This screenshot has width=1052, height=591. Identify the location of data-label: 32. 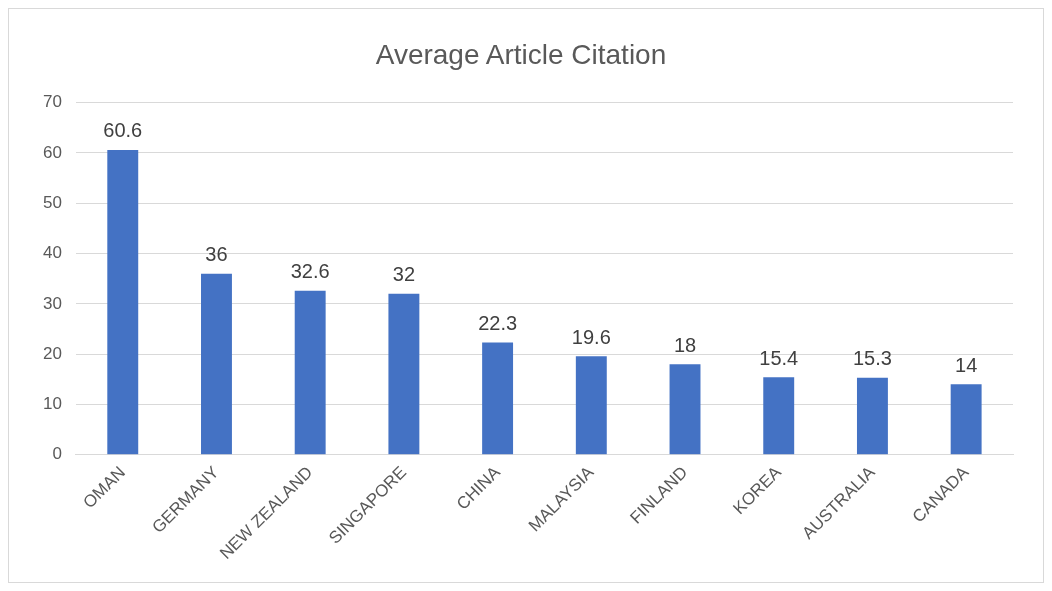
(404, 274).